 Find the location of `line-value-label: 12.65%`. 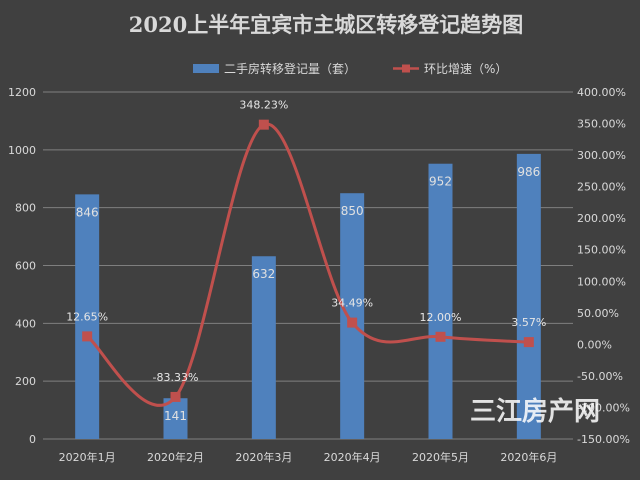

line-value-label: 12.65% is located at coordinates (87, 316).